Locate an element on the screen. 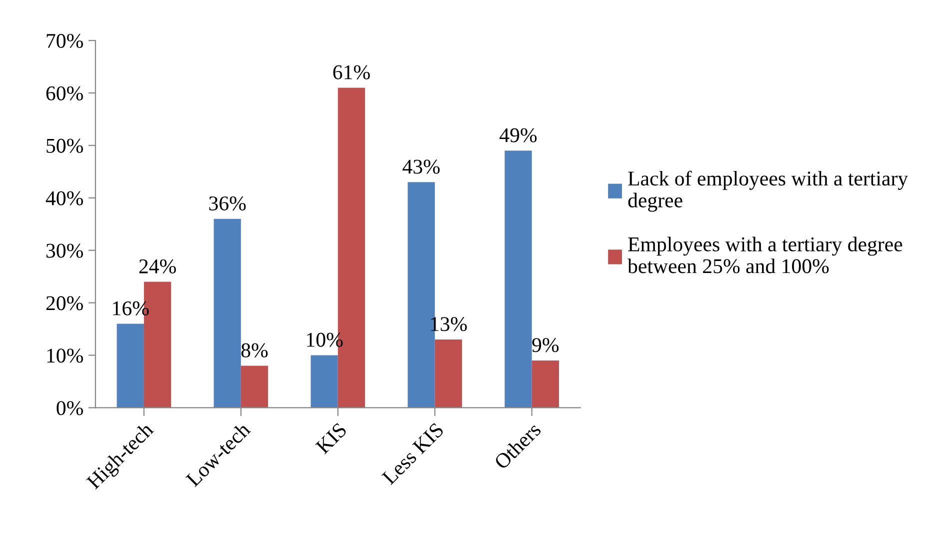  y-tick-label: 70% is located at coordinates (64, 41).